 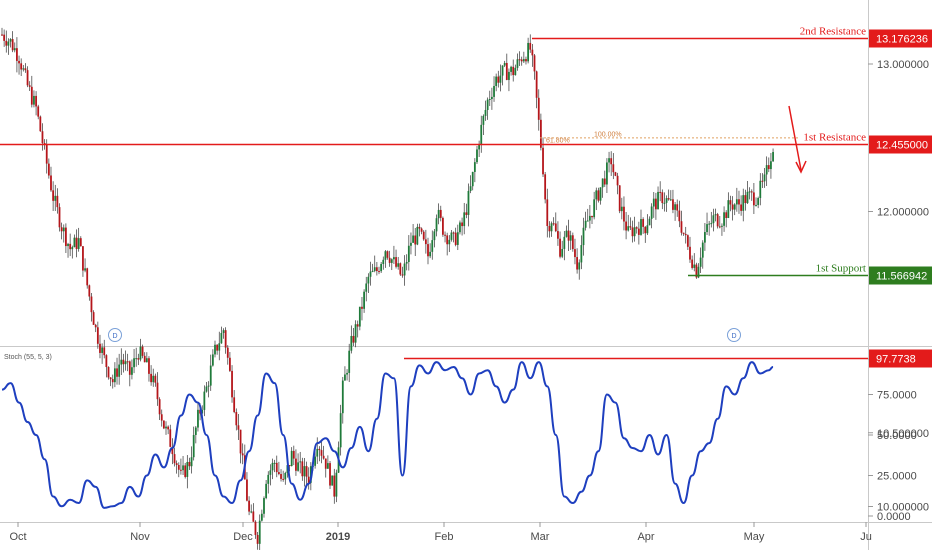 What do you see at coordinates (754, 537) in the screenshot?
I see `time-tick-label: May` at bounding box center [754, 537].